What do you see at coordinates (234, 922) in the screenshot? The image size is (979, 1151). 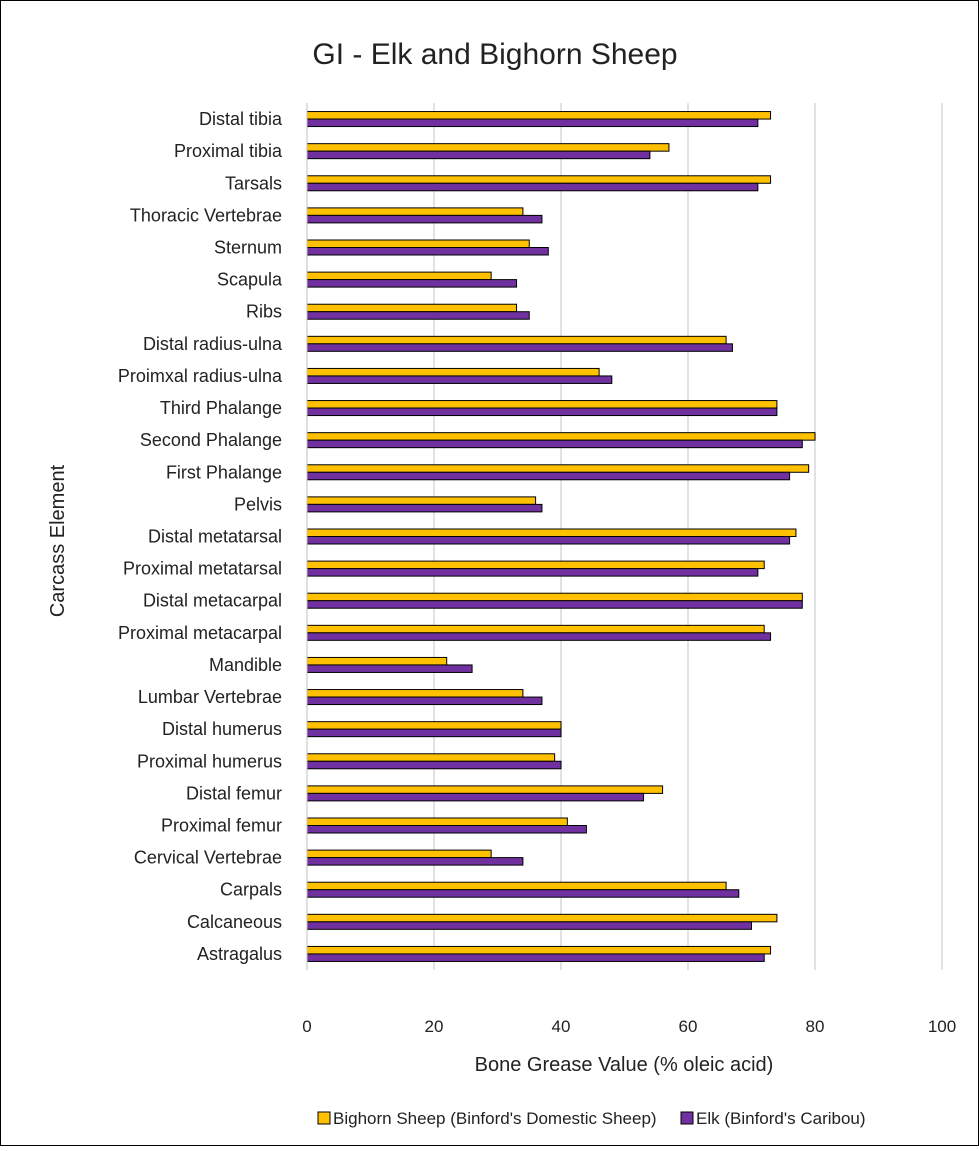 I see `category-label: Calcaneous` at bounding box center [234, 922].